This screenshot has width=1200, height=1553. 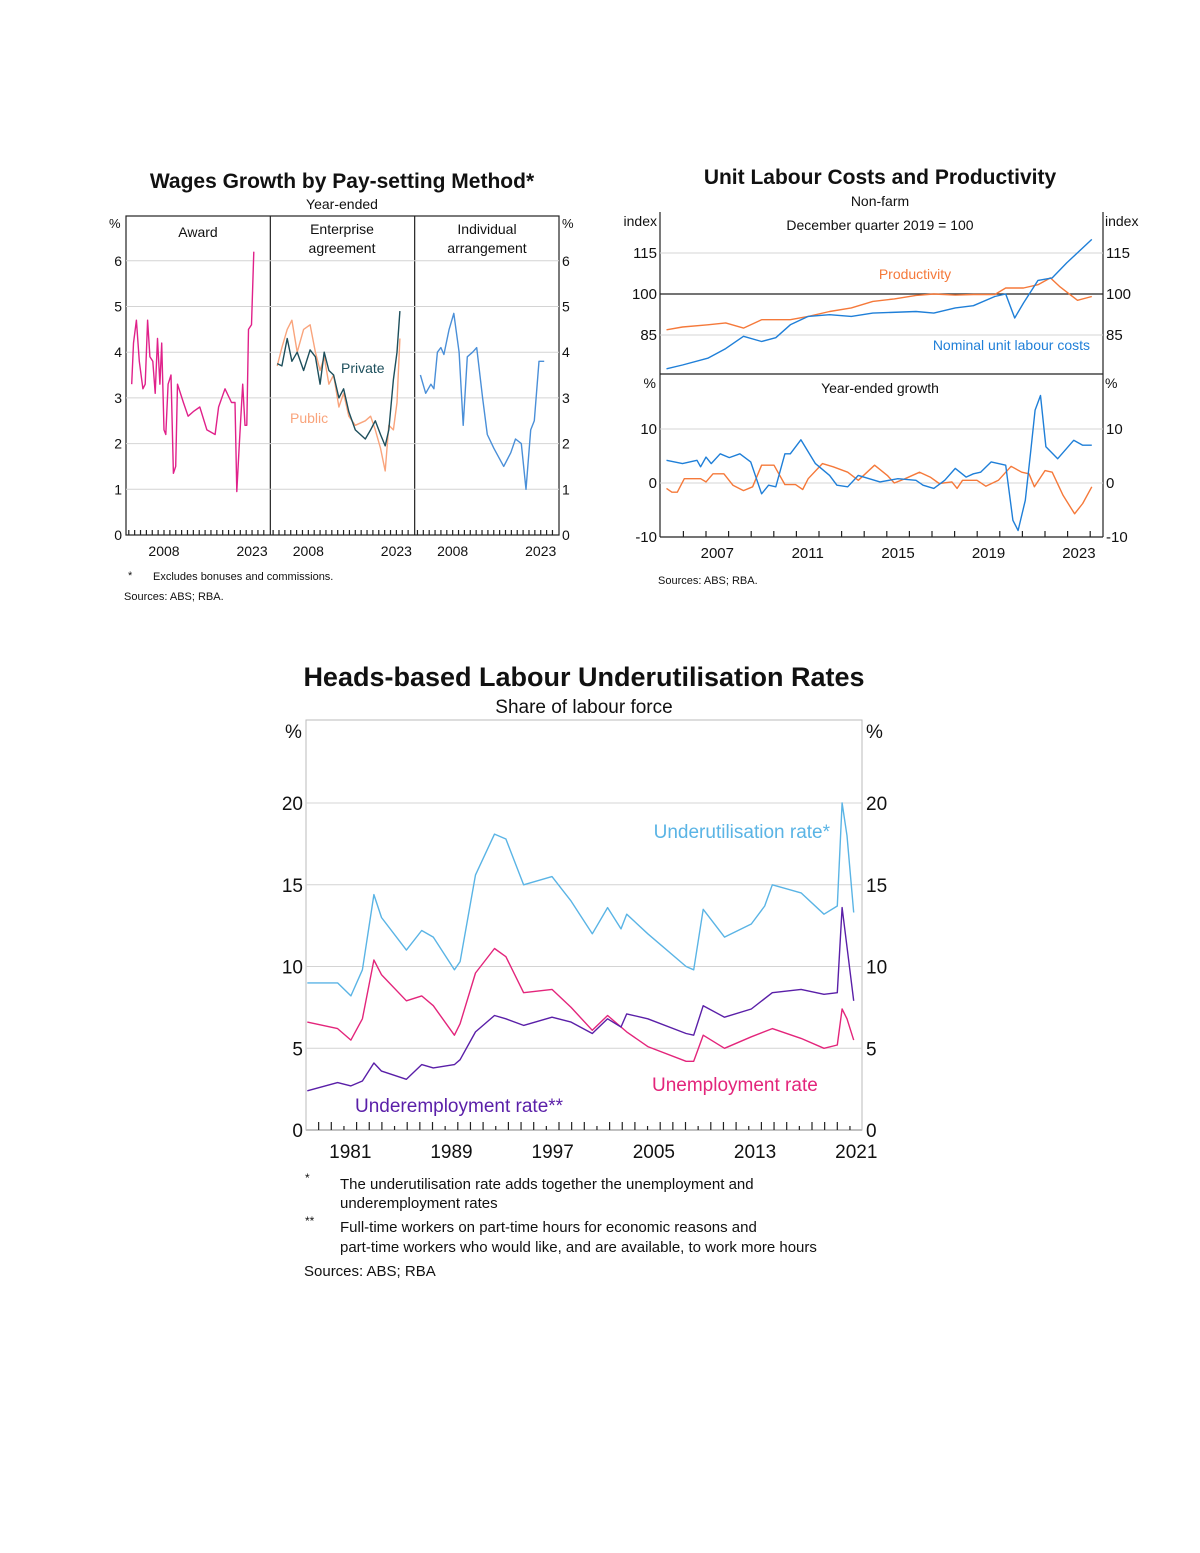 What do you see at coordinates (646, 537) in the screenshot?
I see `y-tick-label-left: -10` at bounding box center [646, 537].